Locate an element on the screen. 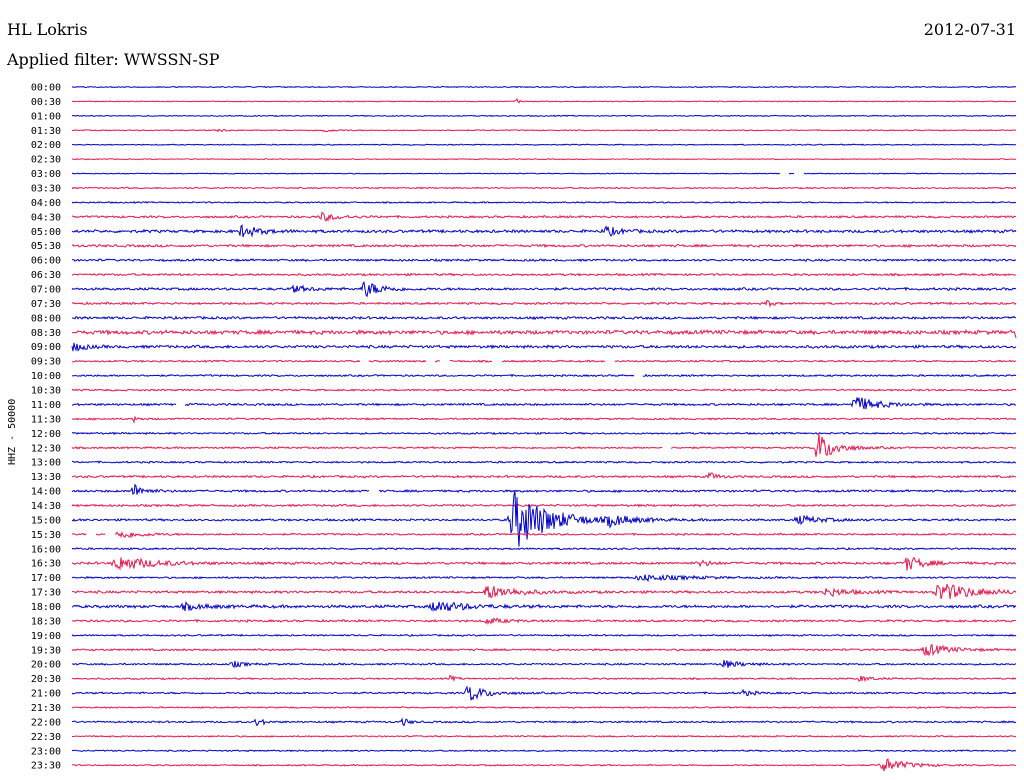 The height and width of the screenshot is (780, 1024). row-label-2330: 23:30 is located at coordinates (46, 766).